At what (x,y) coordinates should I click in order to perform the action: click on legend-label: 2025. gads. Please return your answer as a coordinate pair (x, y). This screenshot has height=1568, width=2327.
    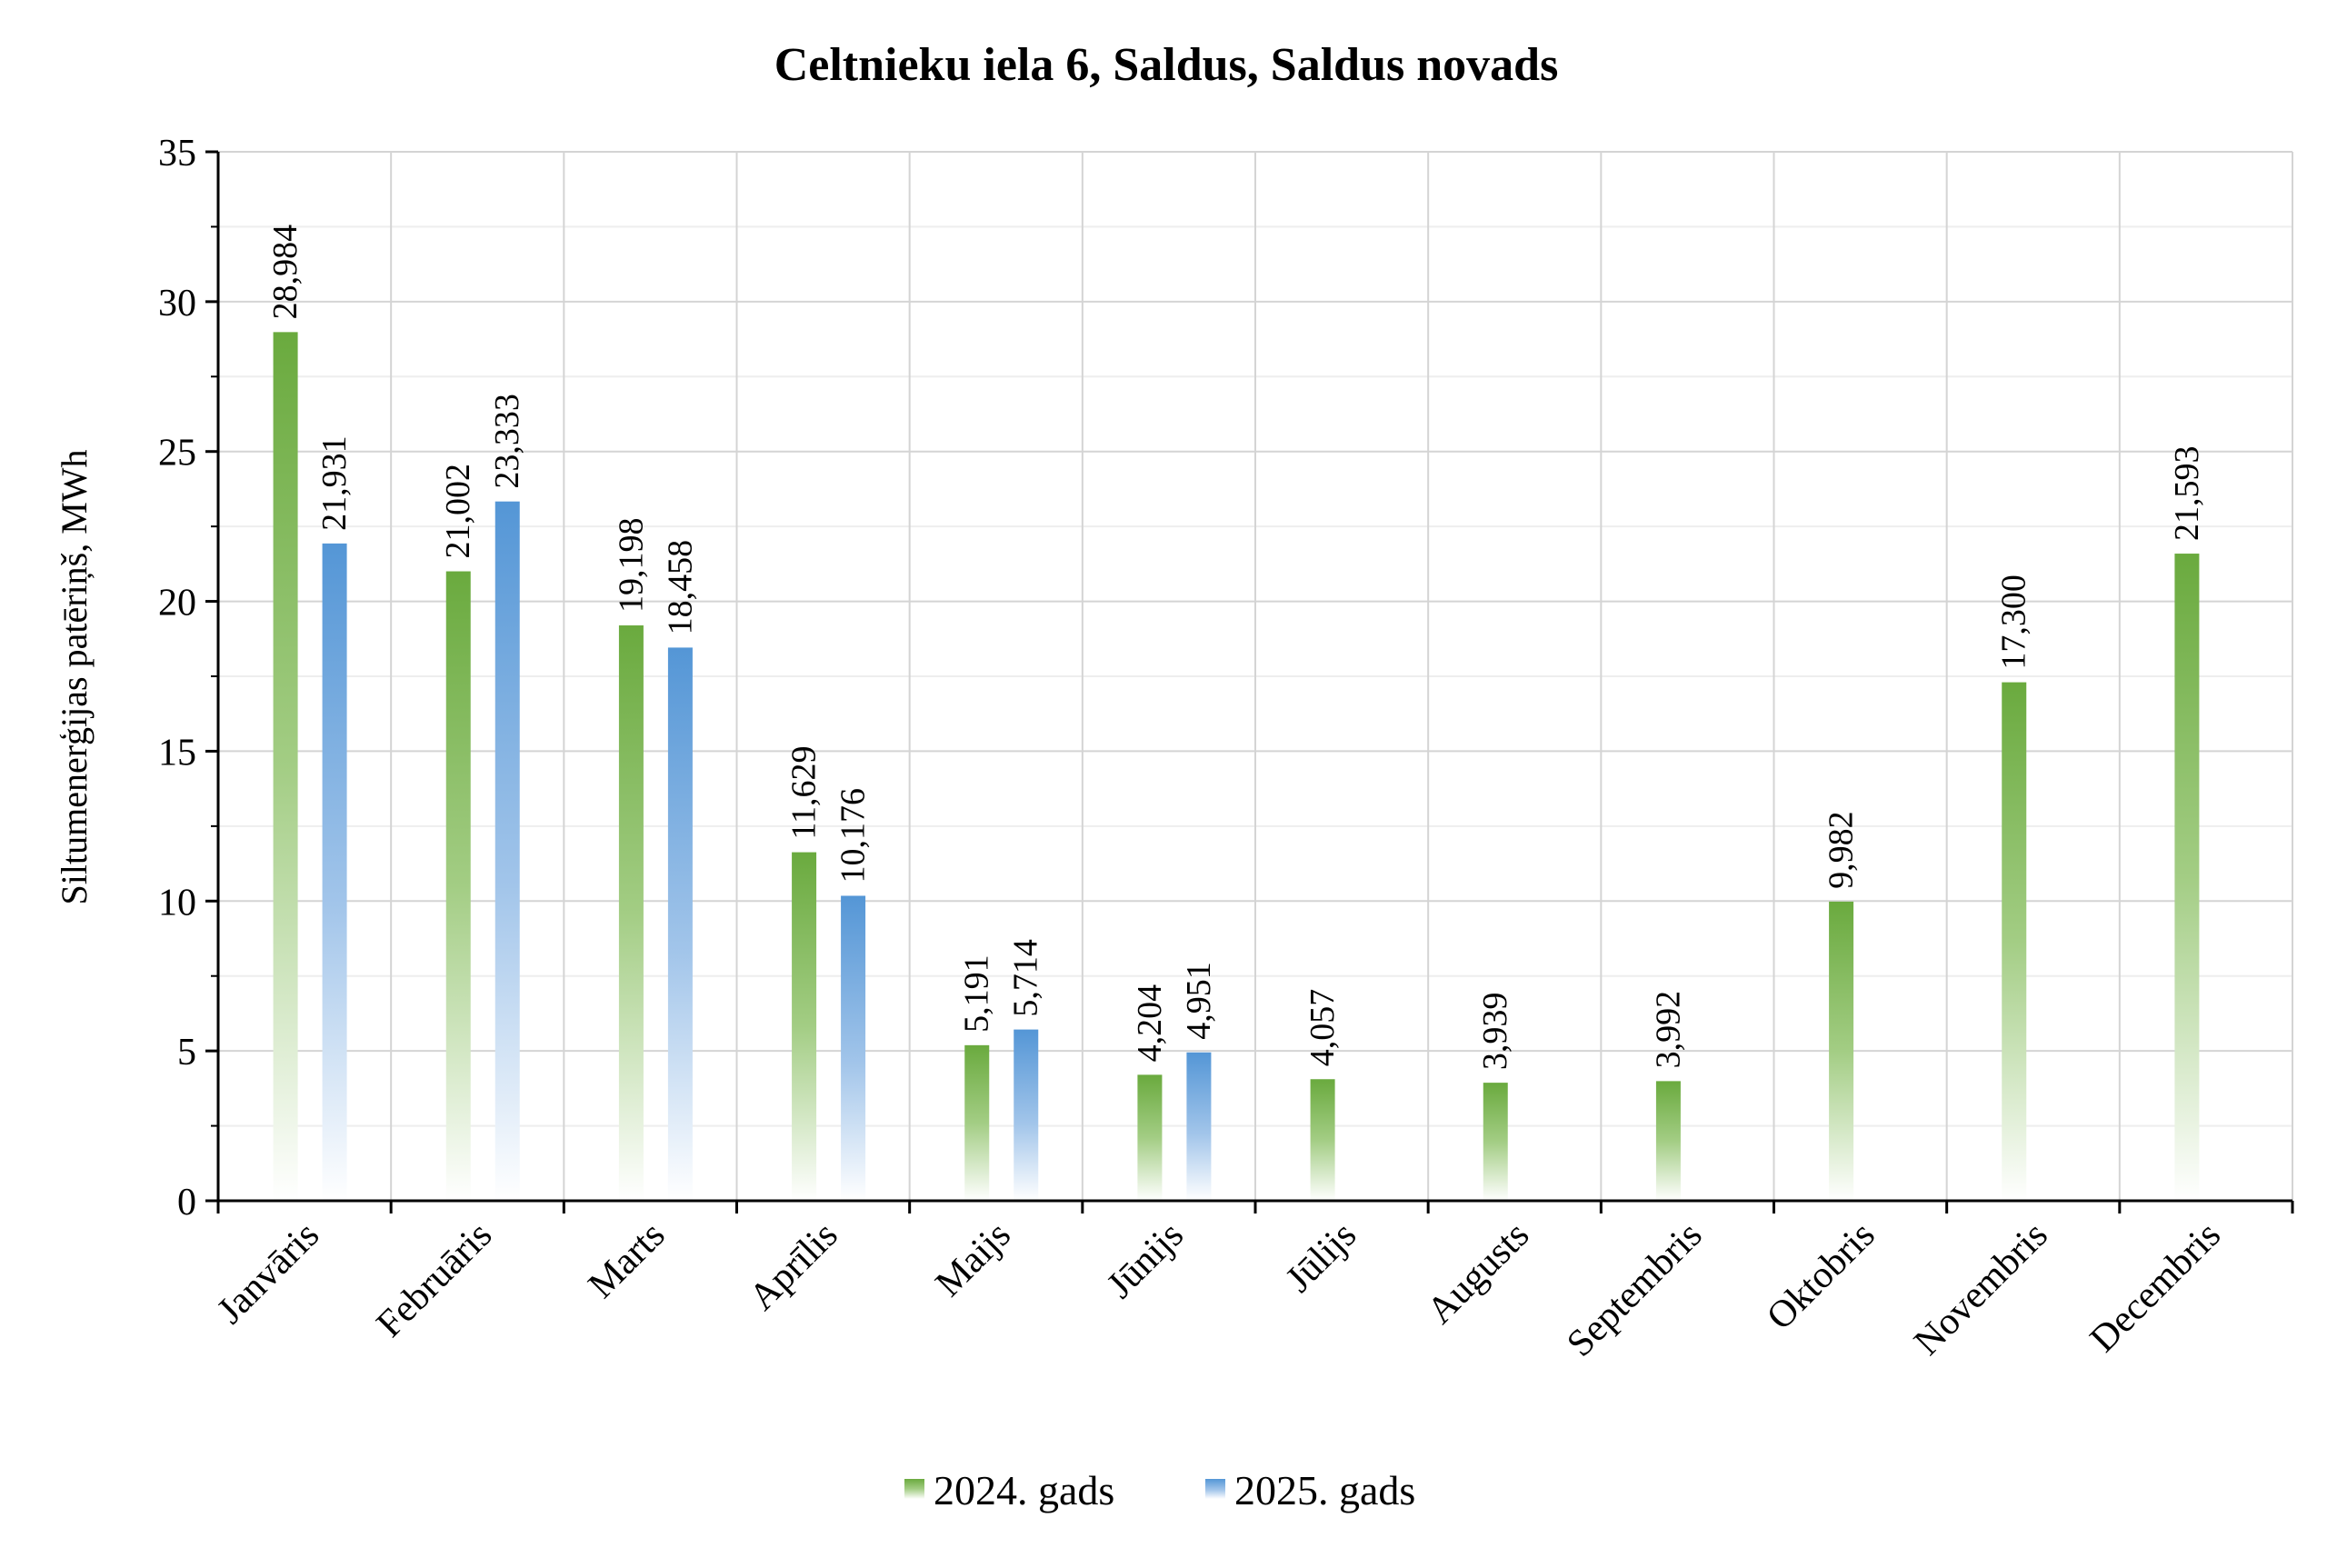
    Looking at the image, I should click on (1324, 1490).